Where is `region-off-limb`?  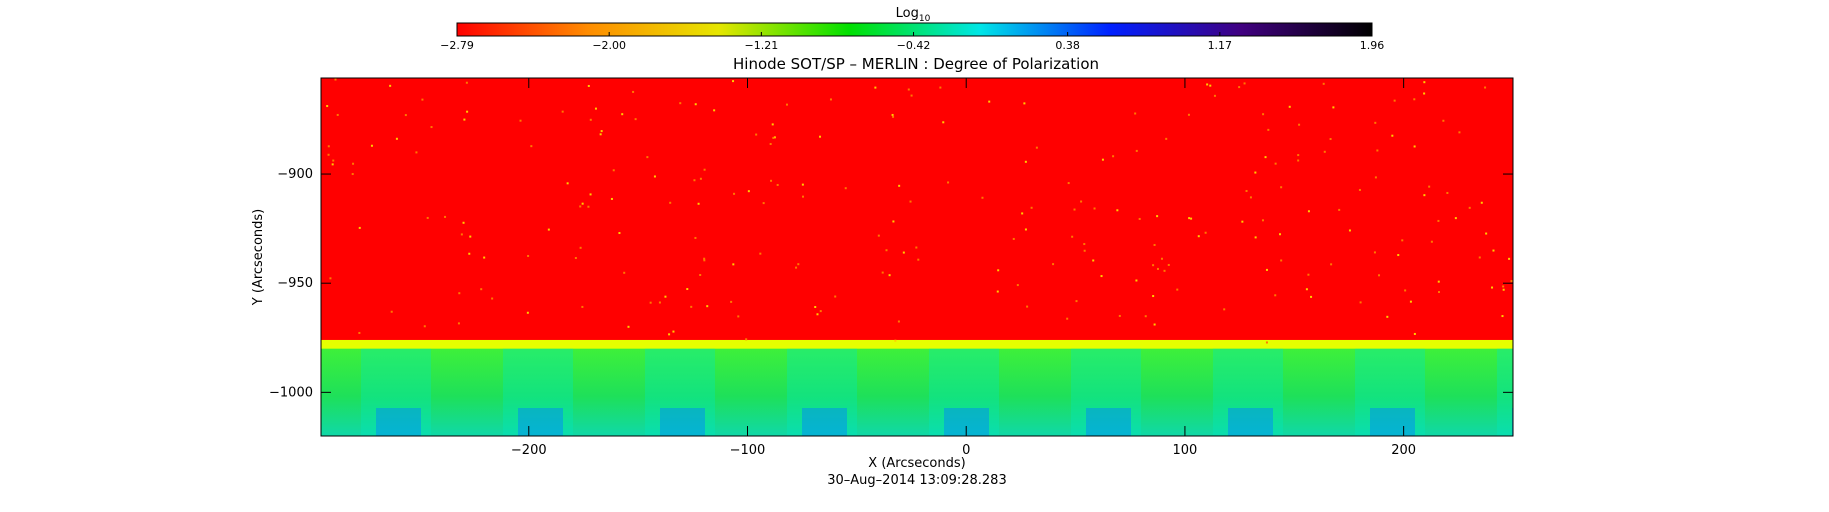 region-off-limb is located at coordinates (917, 392).